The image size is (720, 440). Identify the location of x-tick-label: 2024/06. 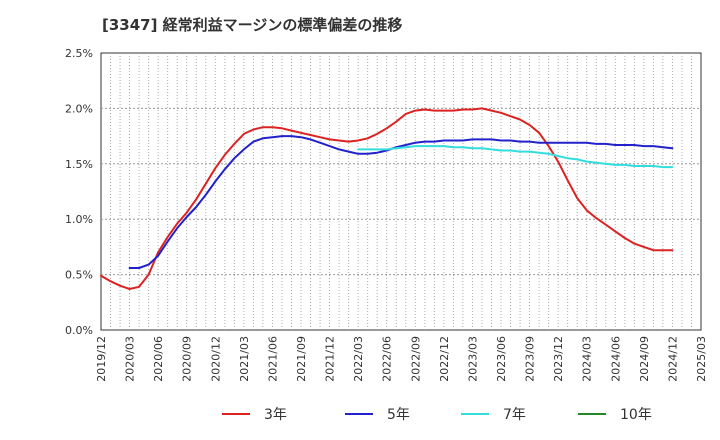
(615, 359).